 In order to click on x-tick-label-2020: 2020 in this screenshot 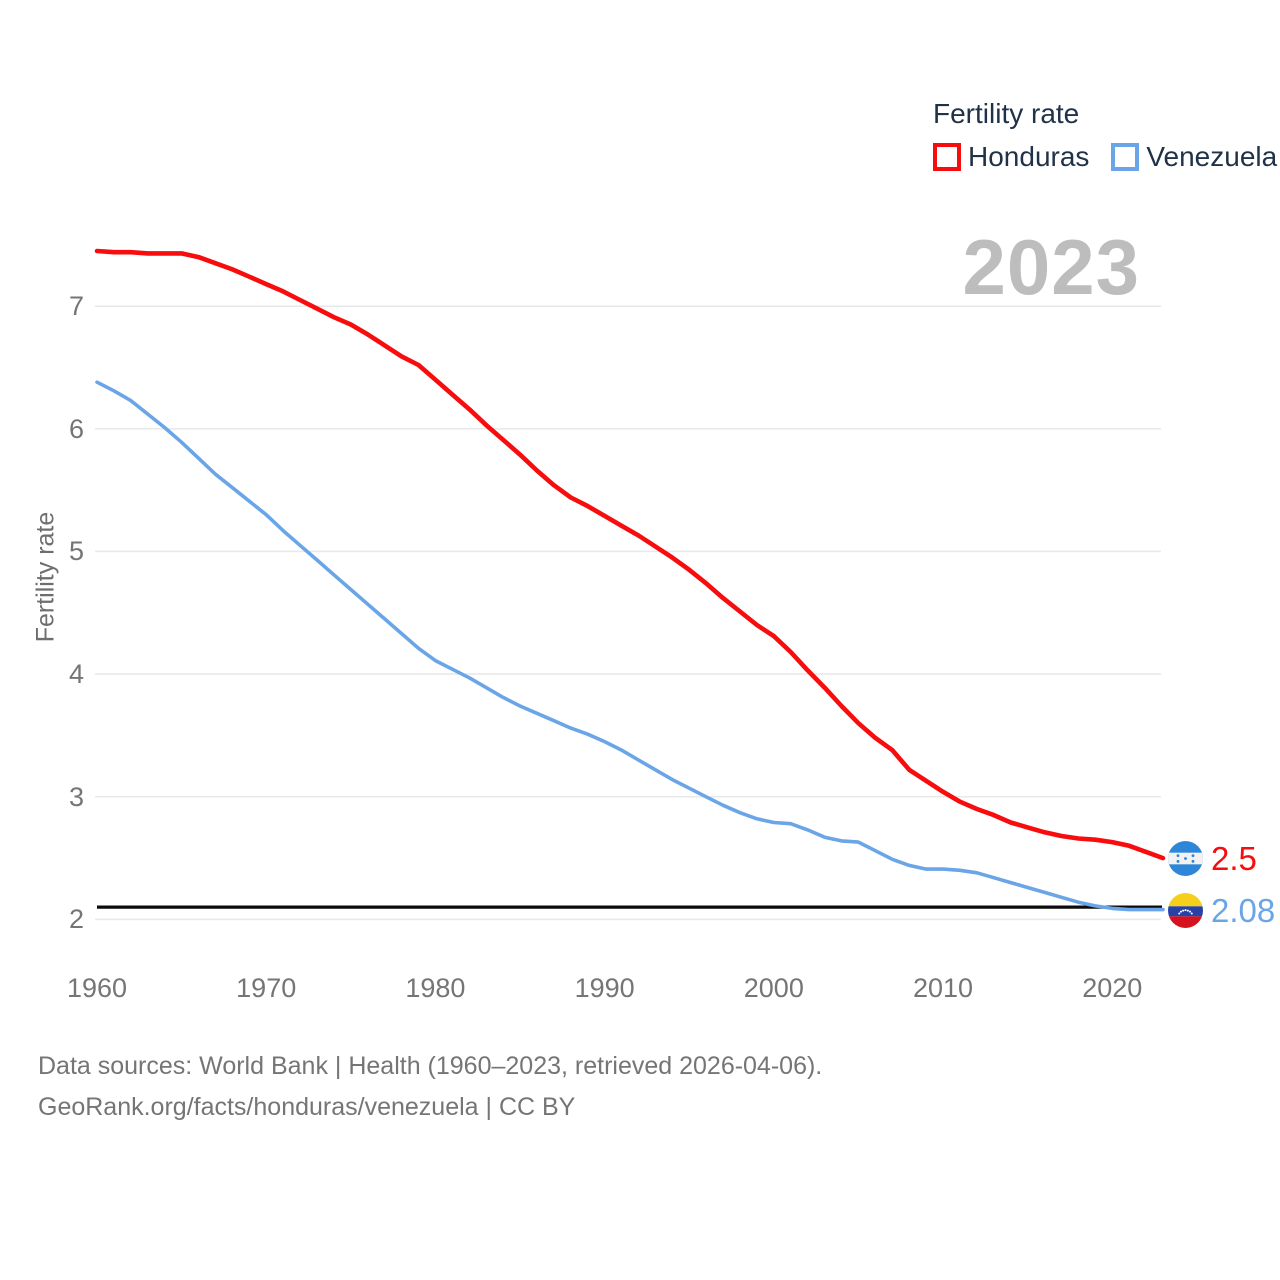, I will do `click(1112, 988)`.